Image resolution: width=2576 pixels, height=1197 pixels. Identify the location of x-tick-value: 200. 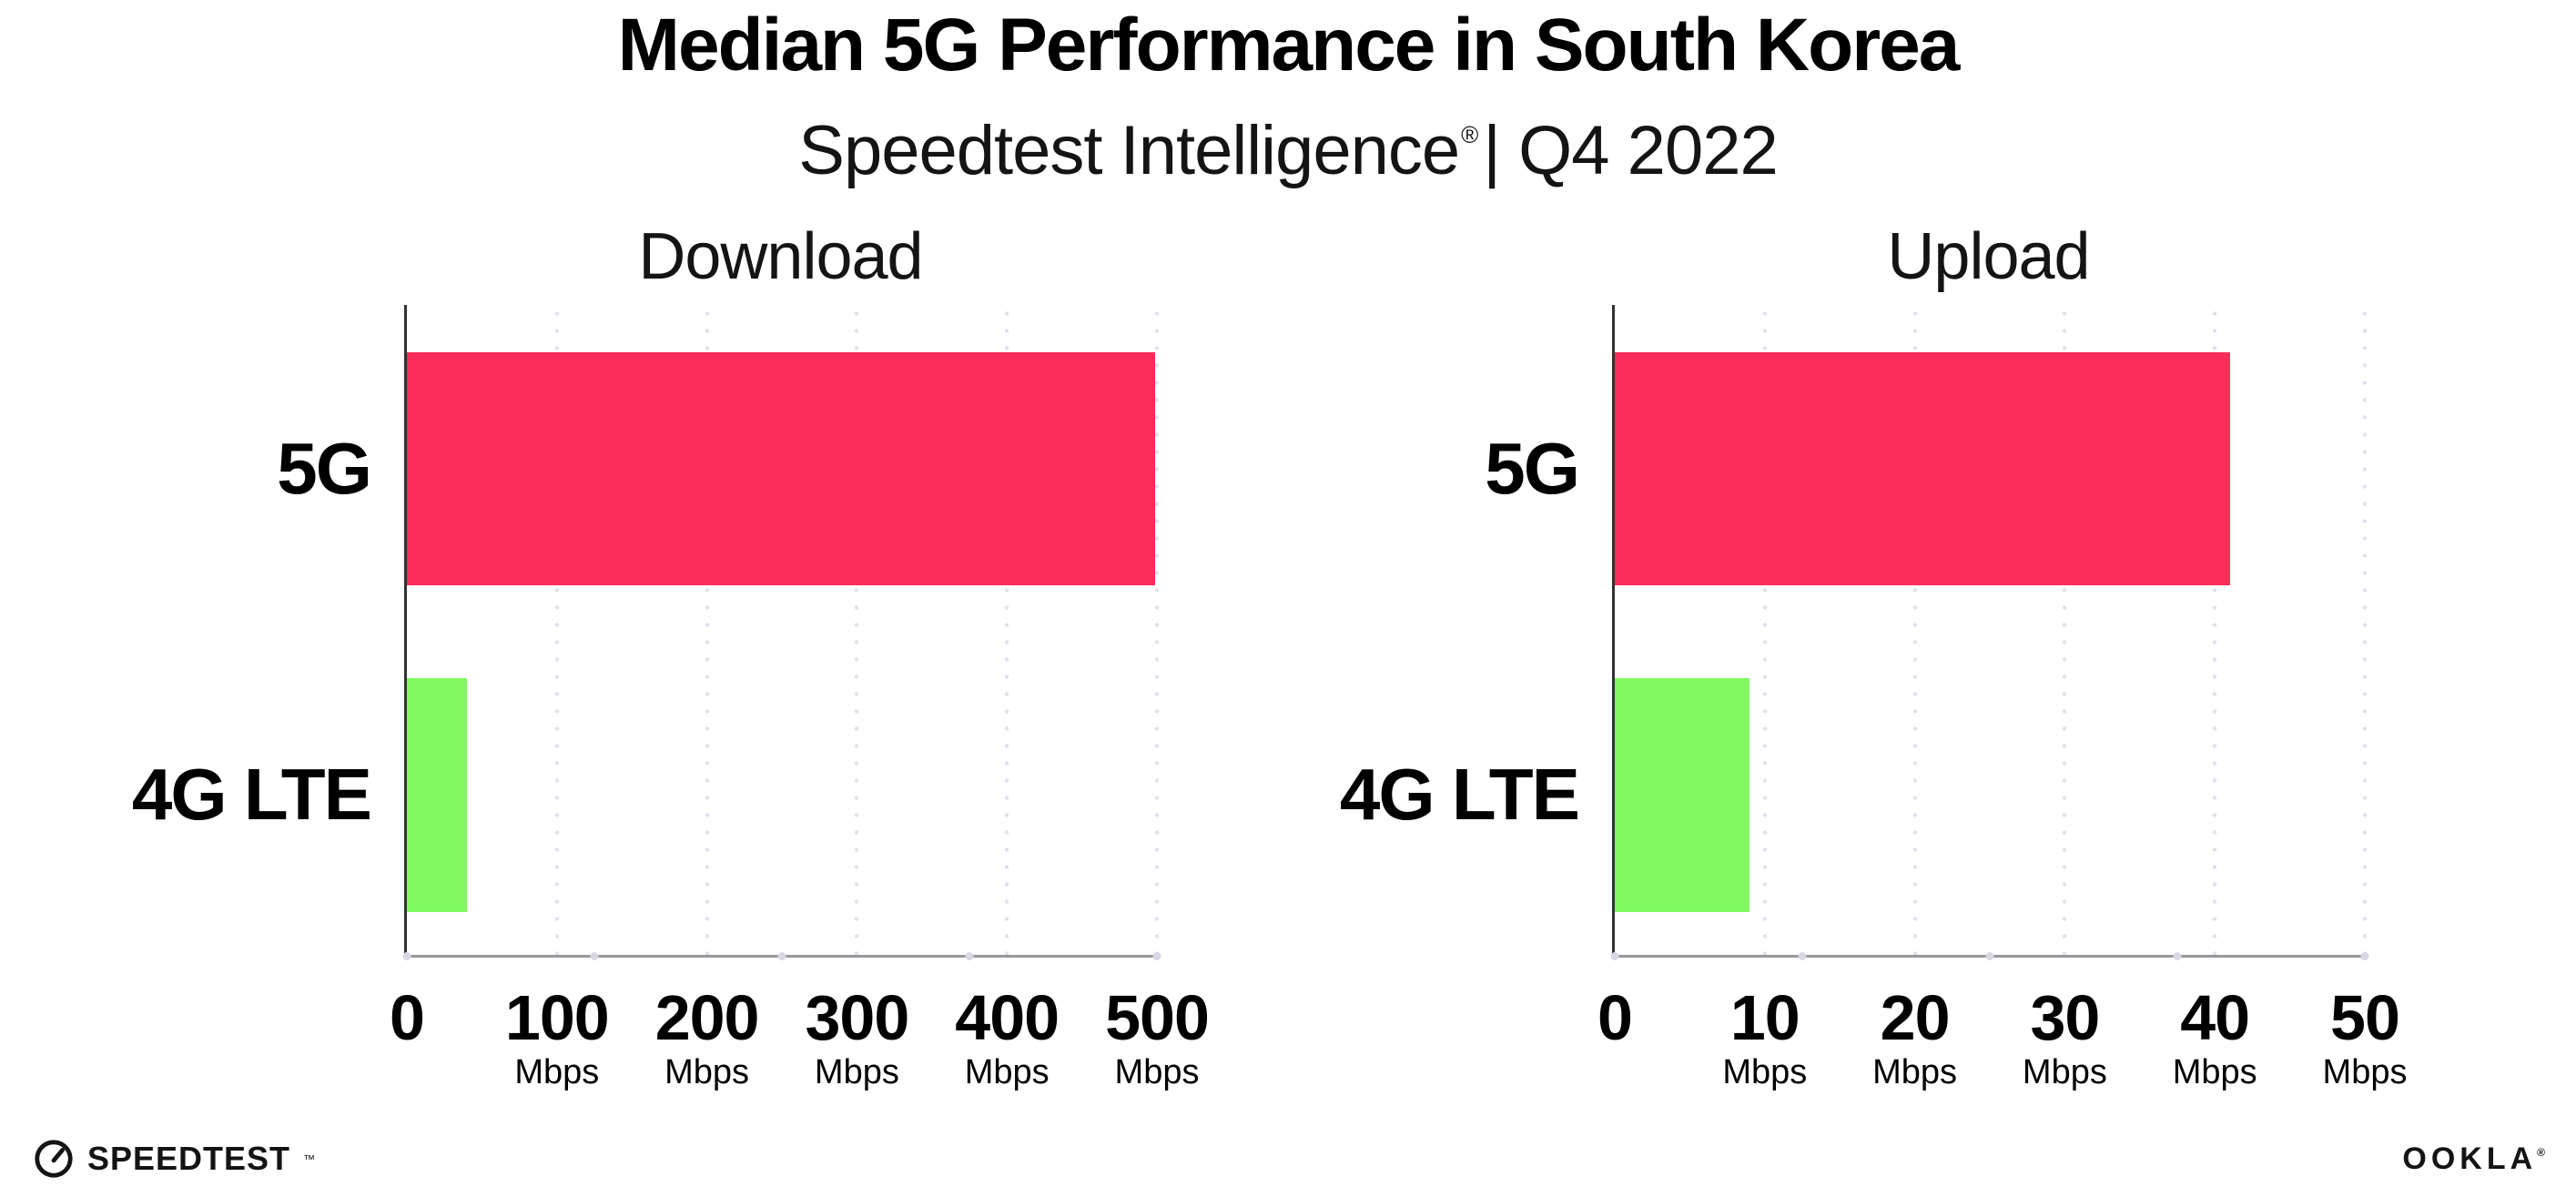
(707, 1018).